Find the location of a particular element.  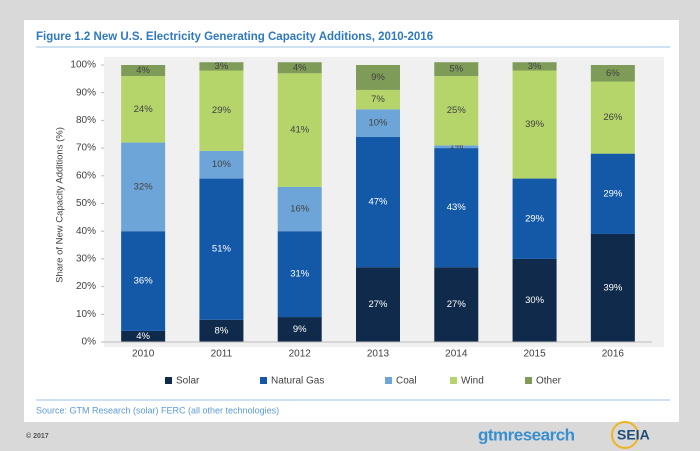

value-label: 5% is located at coordinates (456, 69).